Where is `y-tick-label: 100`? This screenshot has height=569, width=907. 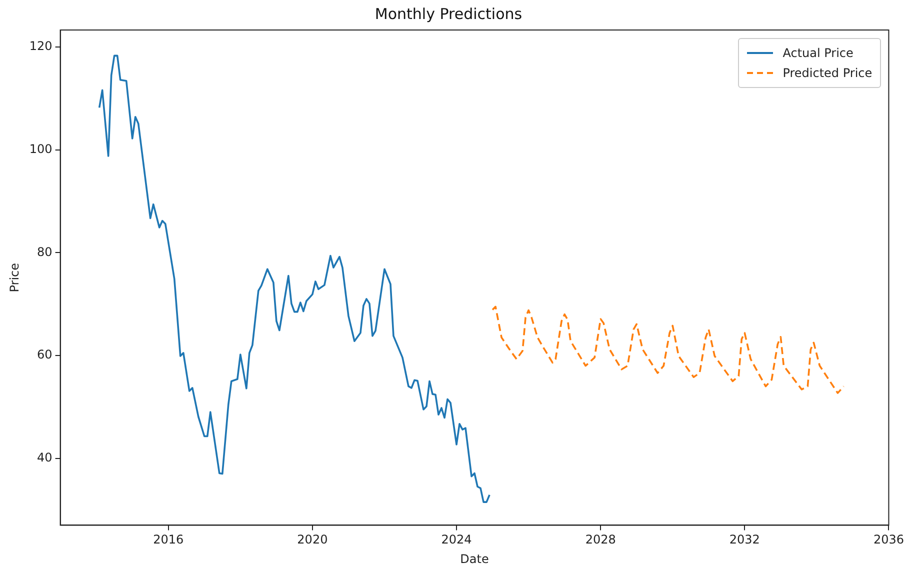
y-tick-label: 100 is located at coordinates (40, 149).